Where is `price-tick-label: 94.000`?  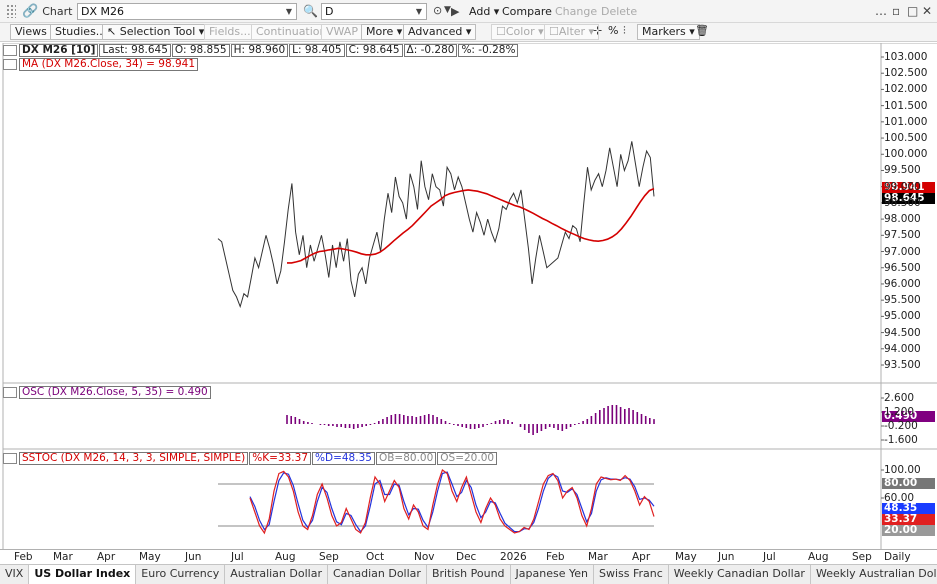
price-tick-label: 94.000 is located at coordinates (902, 348).